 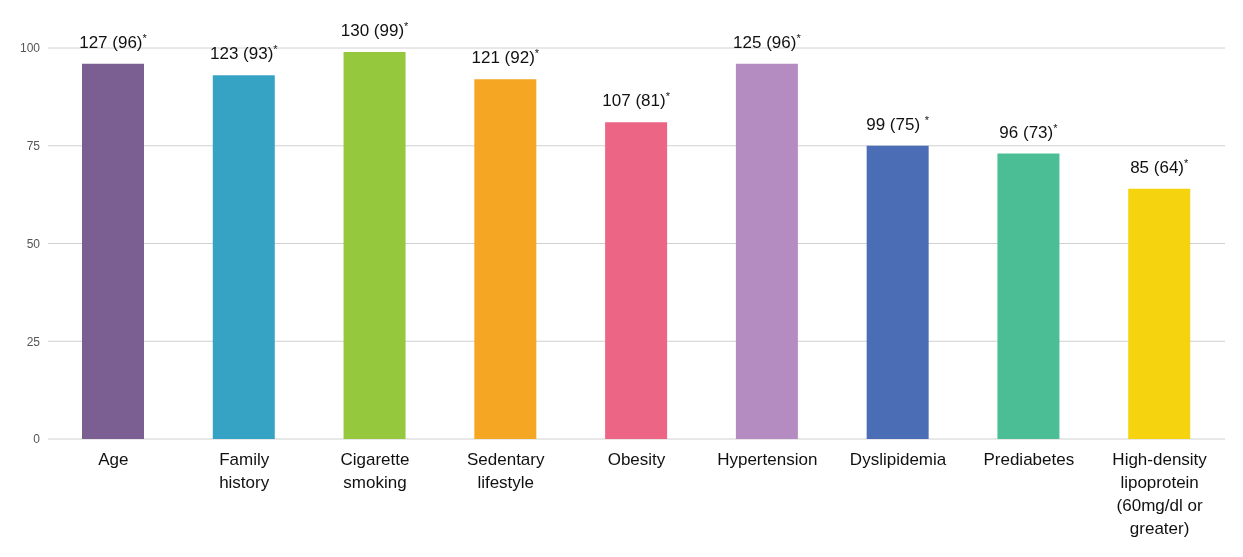 I want to click on y-tick-label: 50, so click(x=33, y=243).